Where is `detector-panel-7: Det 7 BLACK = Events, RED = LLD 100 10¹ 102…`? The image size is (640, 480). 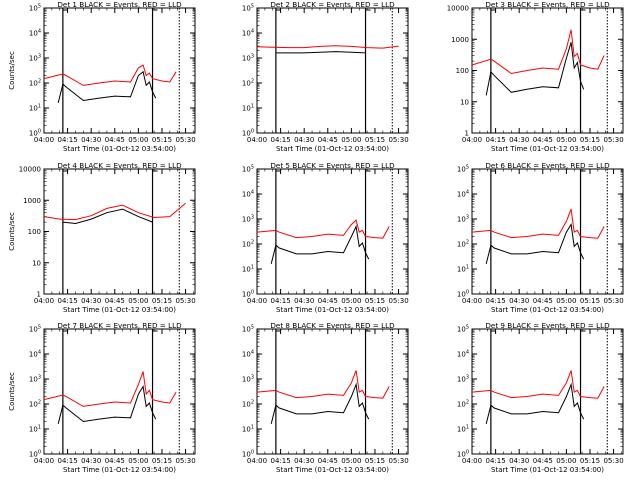
detector-panel-7: Det 7 BLACK = Events, RED = LLD 100 10¹ 102… is located at coordinates (102, 397).